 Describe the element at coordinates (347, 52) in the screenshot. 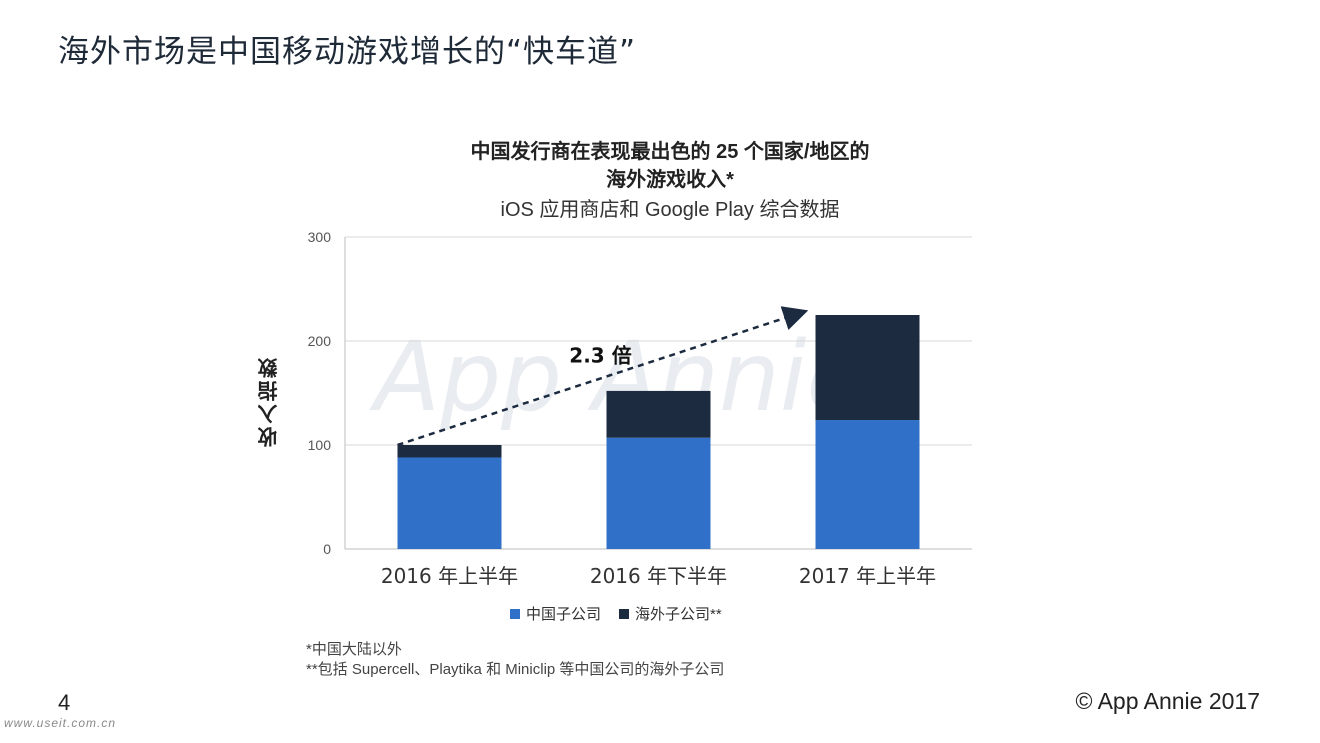

I see `slide-title: 海外市场是中国移动游戏增长的“快车道”` at that location.